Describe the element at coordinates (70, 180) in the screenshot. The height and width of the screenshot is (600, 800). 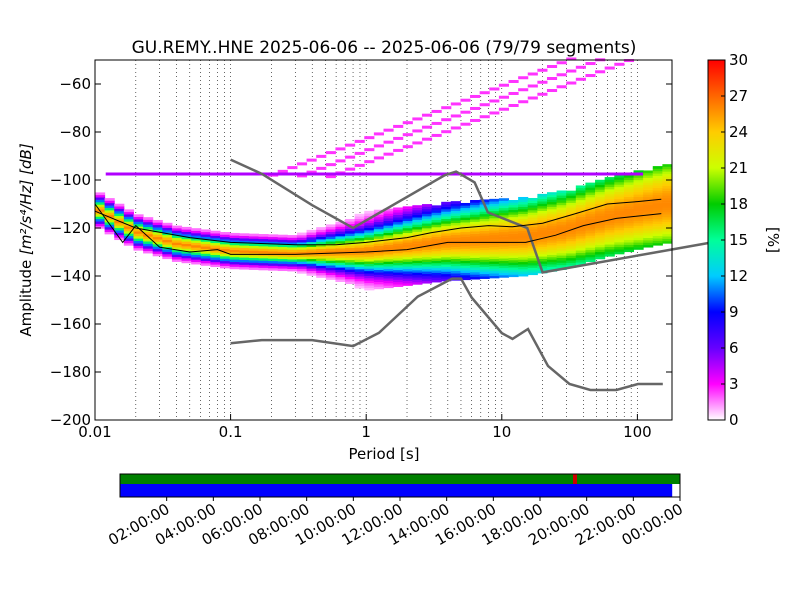
I see `y-tick-label: −100` at that location.